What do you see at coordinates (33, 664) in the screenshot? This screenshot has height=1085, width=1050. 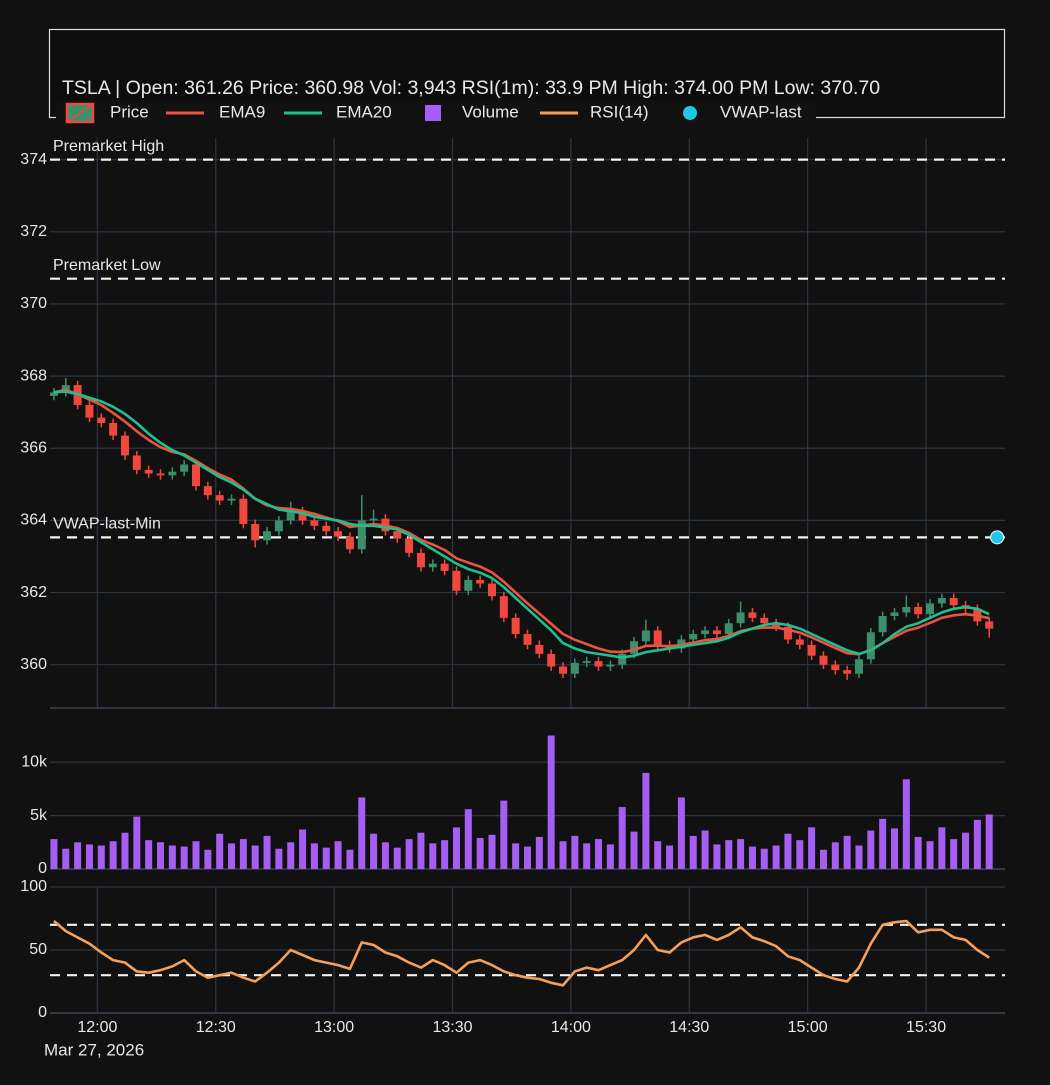 I see `y-tick-label: 360` at bounding box center [33, 664].